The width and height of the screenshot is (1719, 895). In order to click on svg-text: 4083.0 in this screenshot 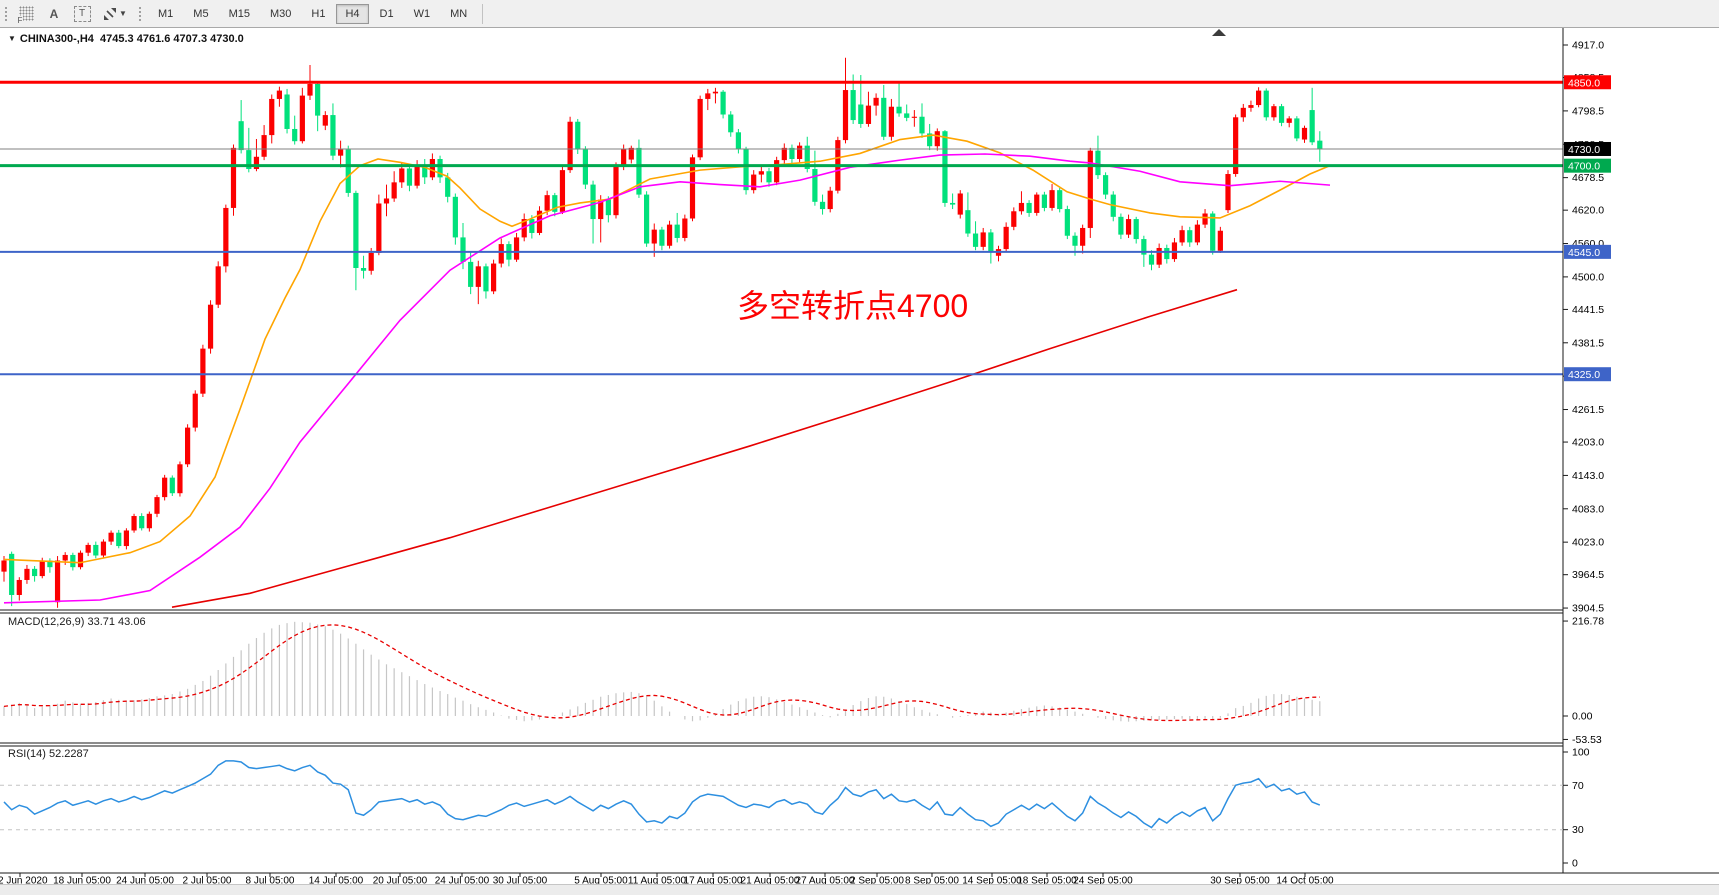, I will do `click(1588, 509)`.